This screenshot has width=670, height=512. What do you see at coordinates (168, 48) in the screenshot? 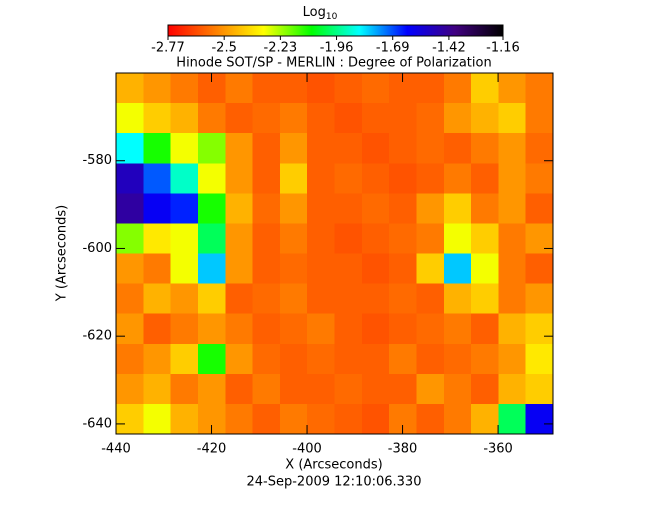
I see `colorbar-tick-label: -2.77` at bounding box center [168, 48].